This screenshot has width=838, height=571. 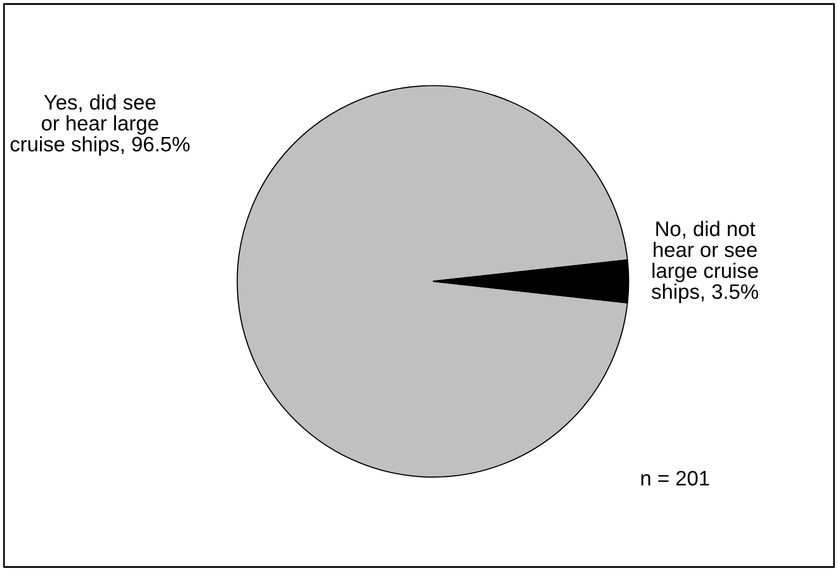 What do you see at coordinates (675, 478) in the screenshot?
I see `text: n = 201` at bounding box center [675, 478].